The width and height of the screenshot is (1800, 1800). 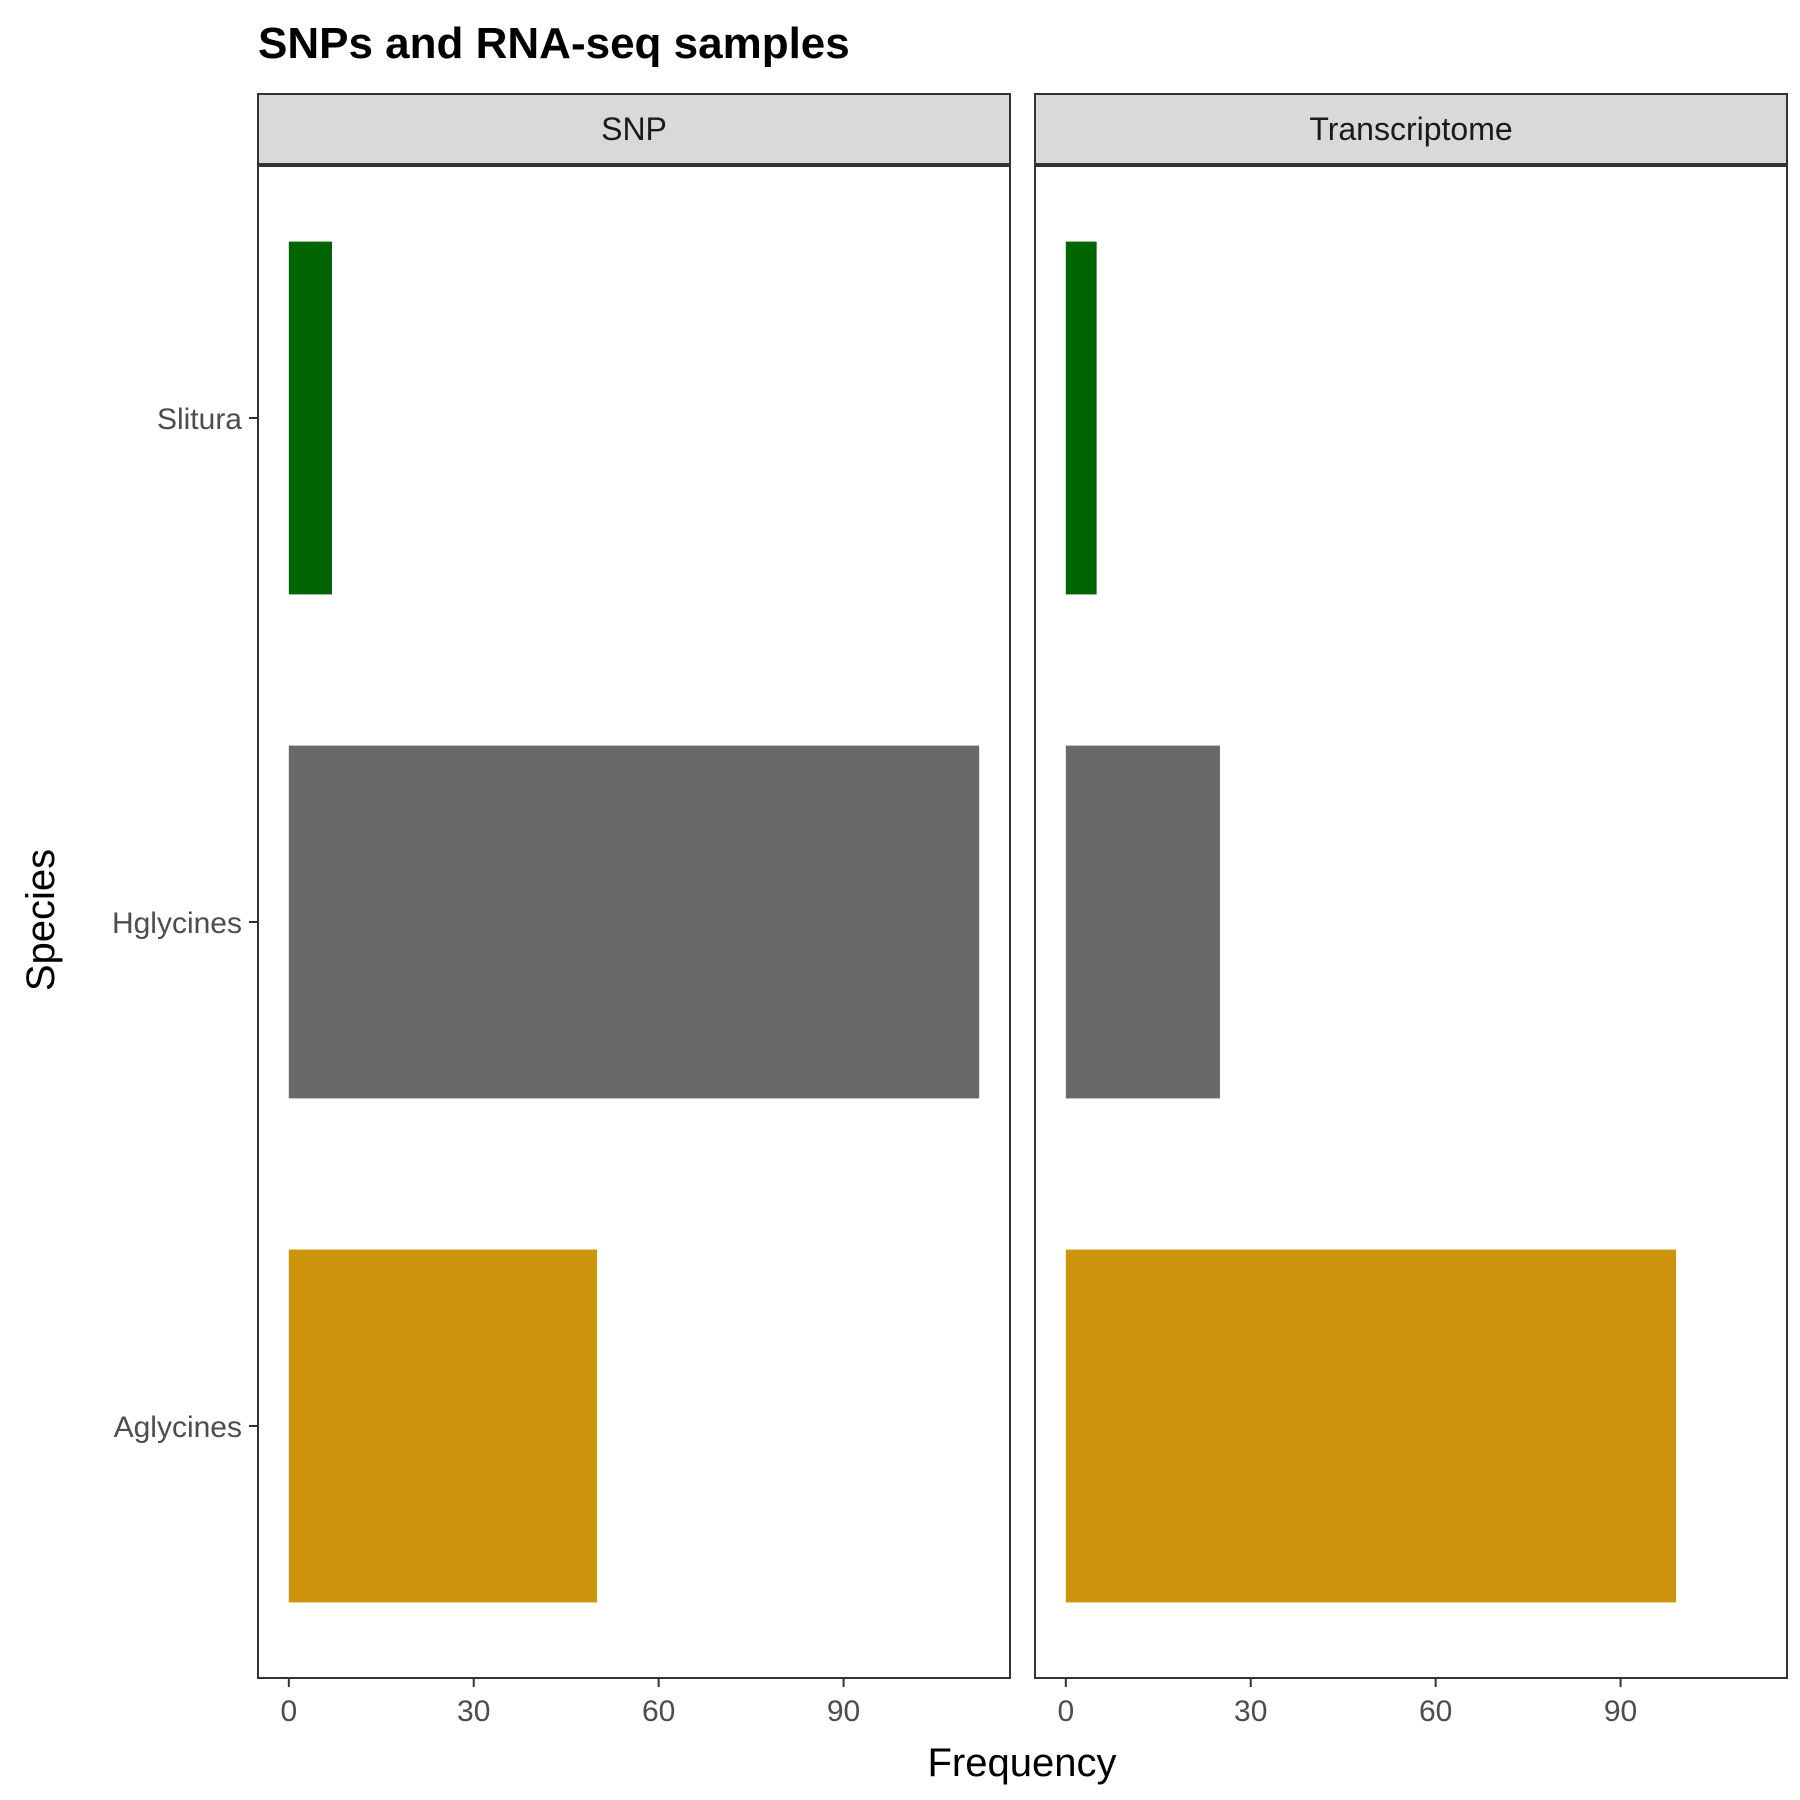 I want to click on bar-transcriptome-hglycines, so click(x=1142, y=922).